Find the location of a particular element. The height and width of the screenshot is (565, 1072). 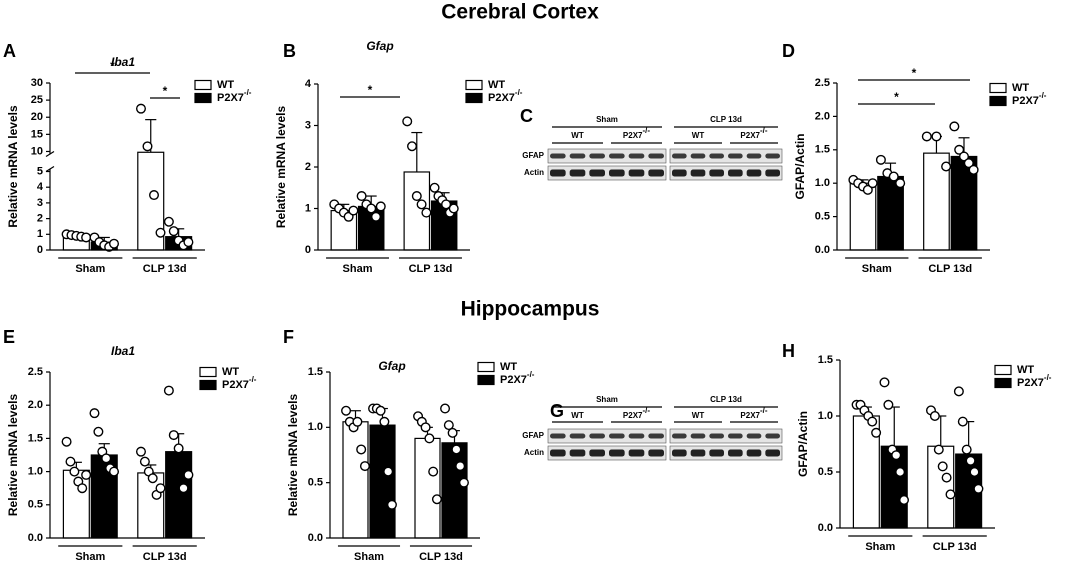

blot-row-label: GFAP is located at coordinates (533, 435).